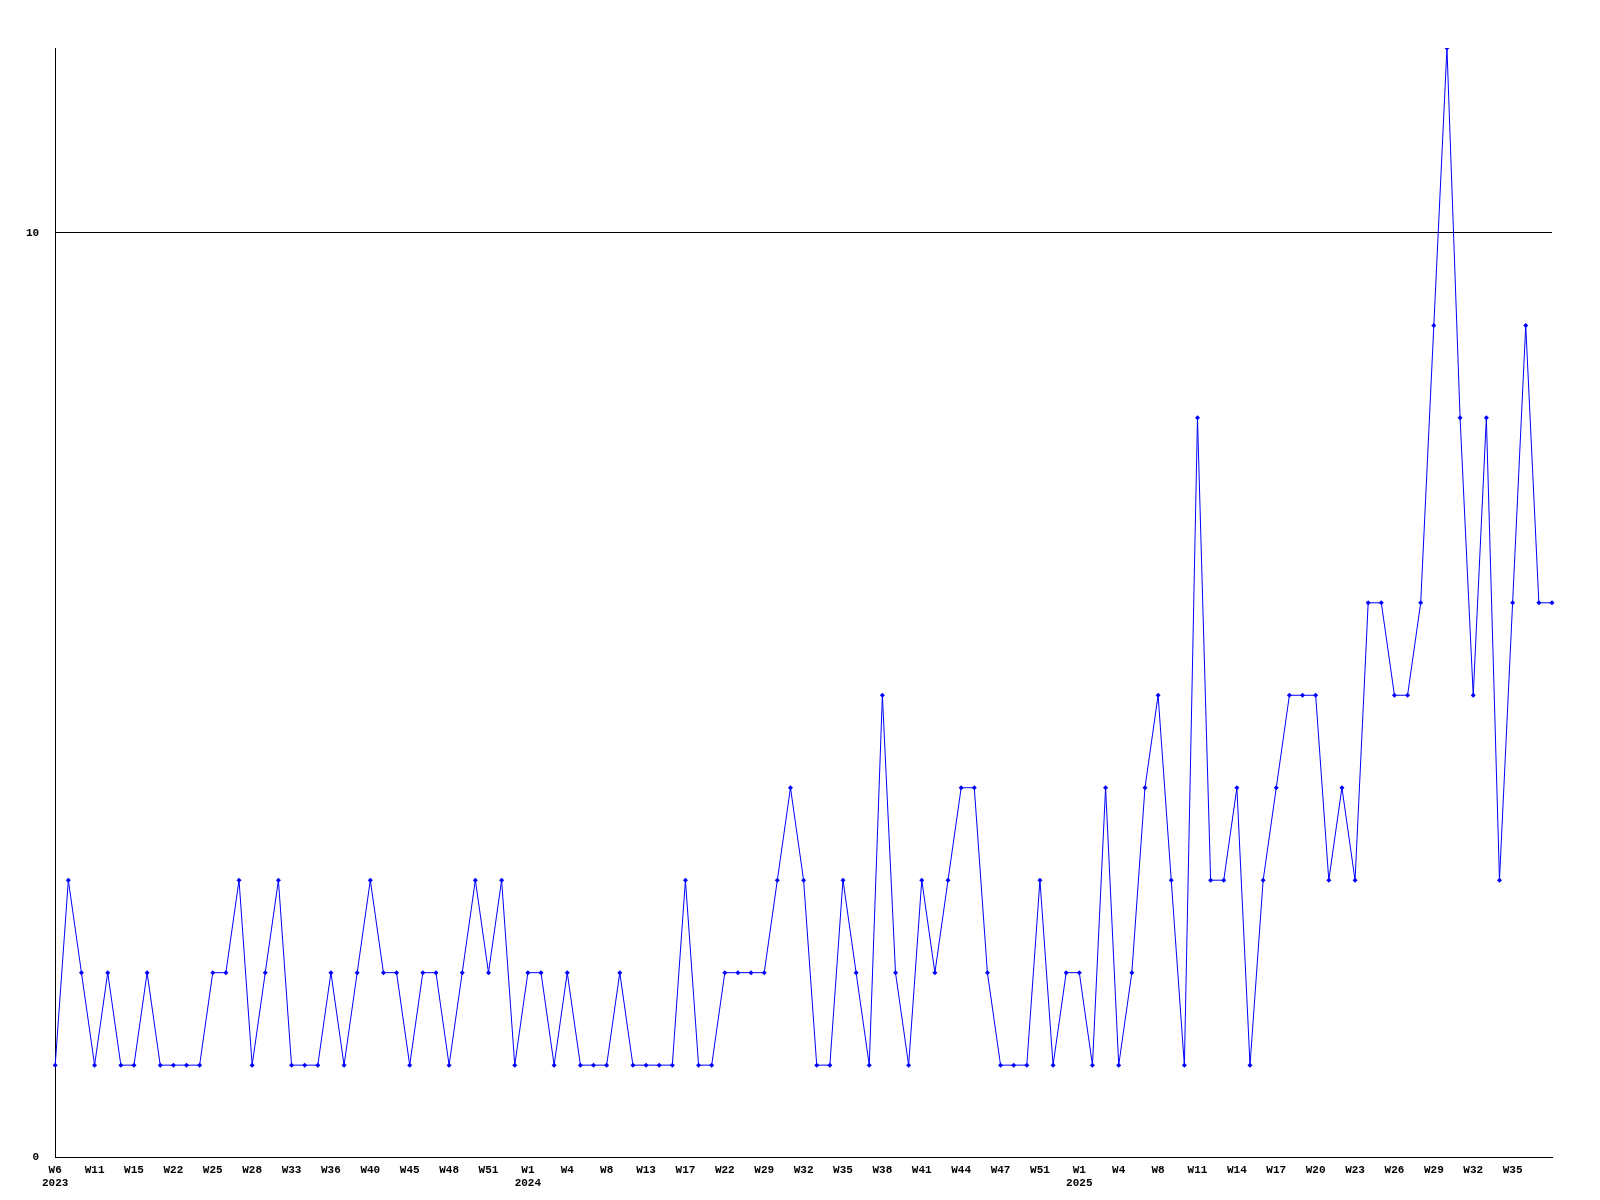 Image resolution: width=1600 pixels, height=1200 pixels. Describe the element at coordinates (331, 1169) in the screenshot. I see `x-tick-label: W36` at that location.